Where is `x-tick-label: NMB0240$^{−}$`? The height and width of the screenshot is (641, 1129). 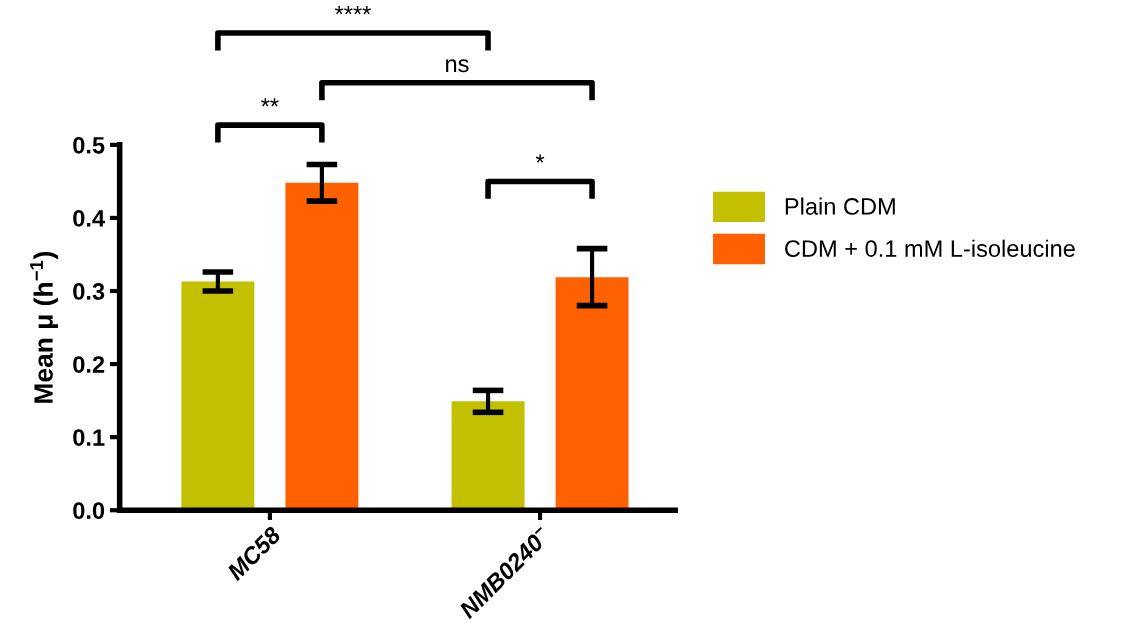
x-tick-label: NMB0240$^{−}$ is located at coordinates (505, 572).